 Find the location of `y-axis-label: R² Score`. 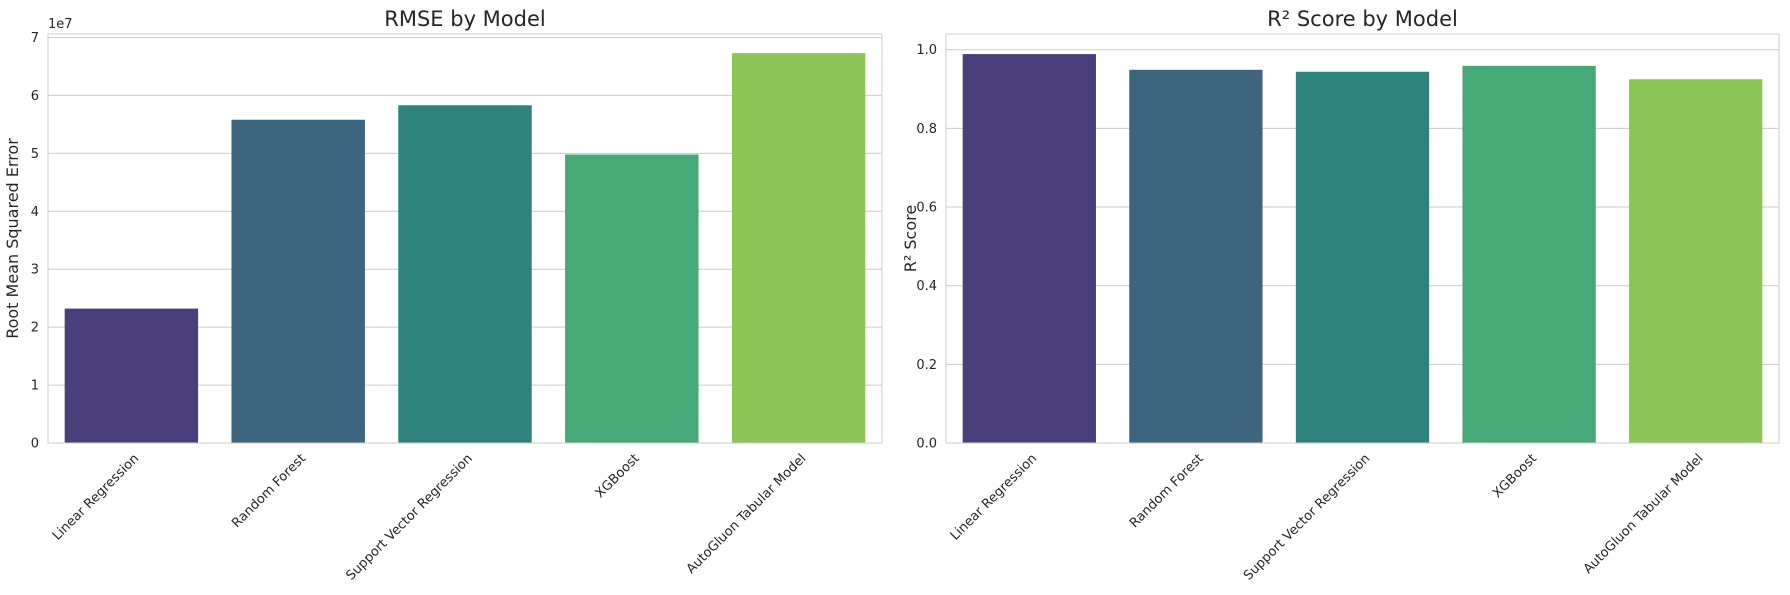

y-axis-label: R² Score is located at coordinates (910, 238).